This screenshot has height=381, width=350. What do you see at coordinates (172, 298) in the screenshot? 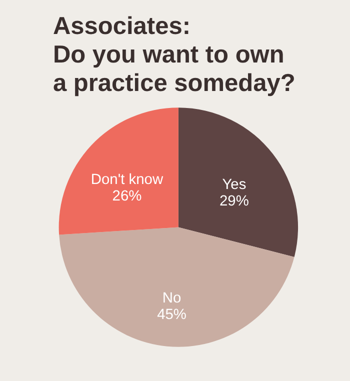
I see `slice-label: No` at bounding box center [172, 298].